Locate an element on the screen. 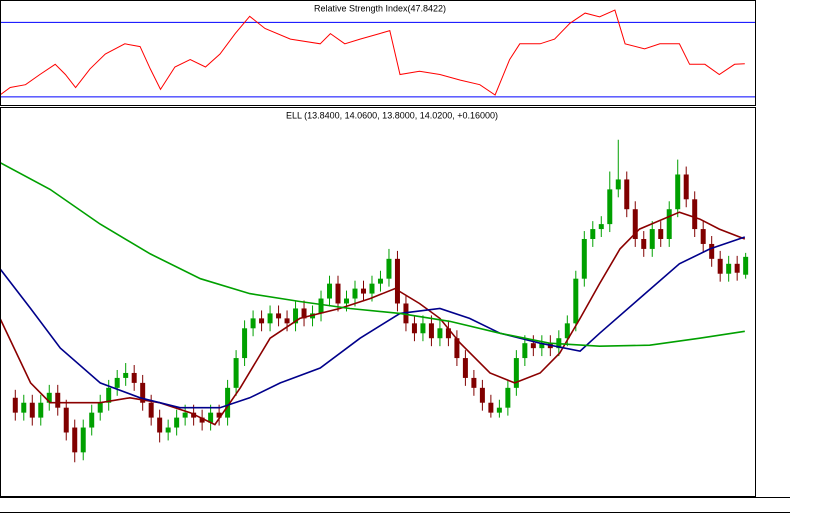 The width and height of the screenshot is (816, 526). rsi-title: Relative Strength Index(47.8422) is located at coordinates (380, 8).